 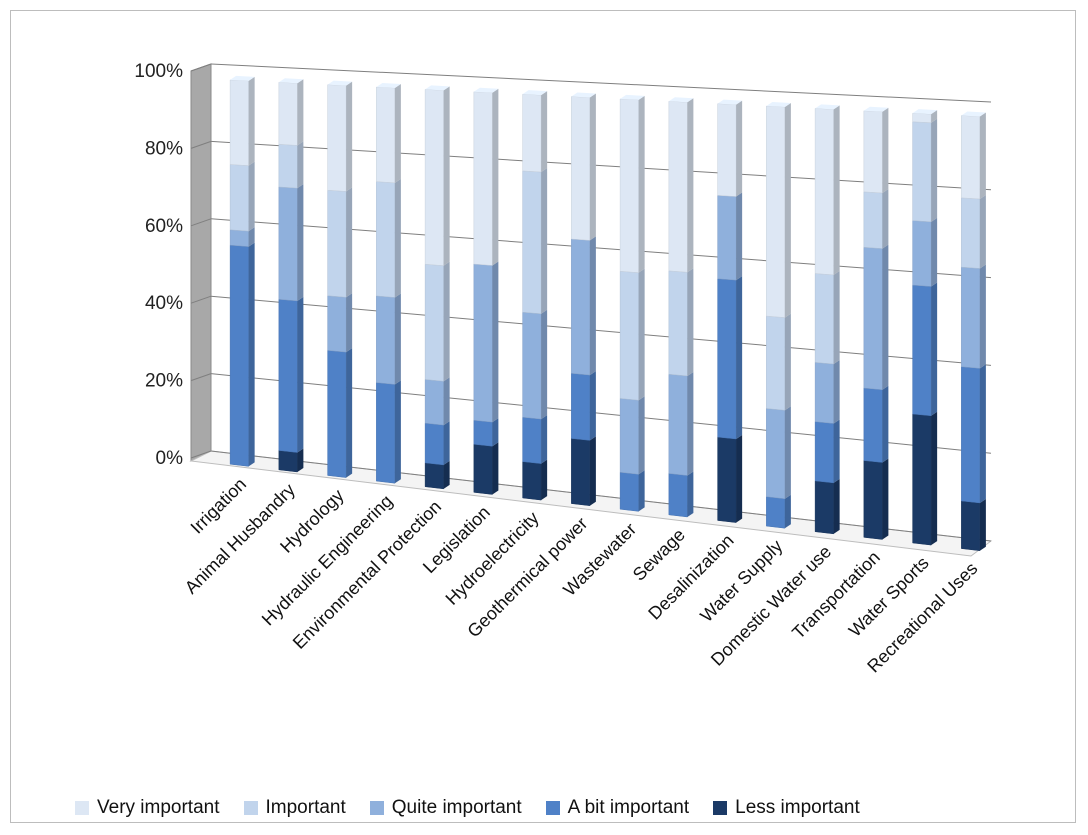 What do you see at coordinates (82, 808) in the screenshot?
I see `legend-swatch` at bounding box center [82, 808].